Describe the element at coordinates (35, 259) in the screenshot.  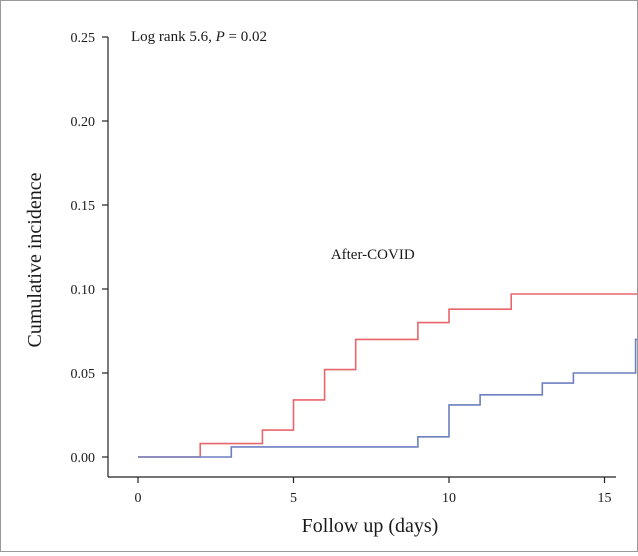
I see `y-axis-label: Cumulative incidence` at that location.